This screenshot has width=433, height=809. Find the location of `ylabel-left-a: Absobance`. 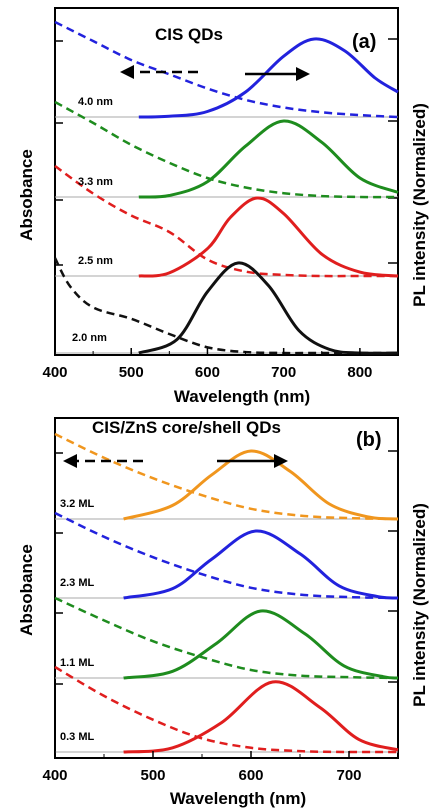

ylabel-left-a: Absobance is located at coordinates (26, 195).